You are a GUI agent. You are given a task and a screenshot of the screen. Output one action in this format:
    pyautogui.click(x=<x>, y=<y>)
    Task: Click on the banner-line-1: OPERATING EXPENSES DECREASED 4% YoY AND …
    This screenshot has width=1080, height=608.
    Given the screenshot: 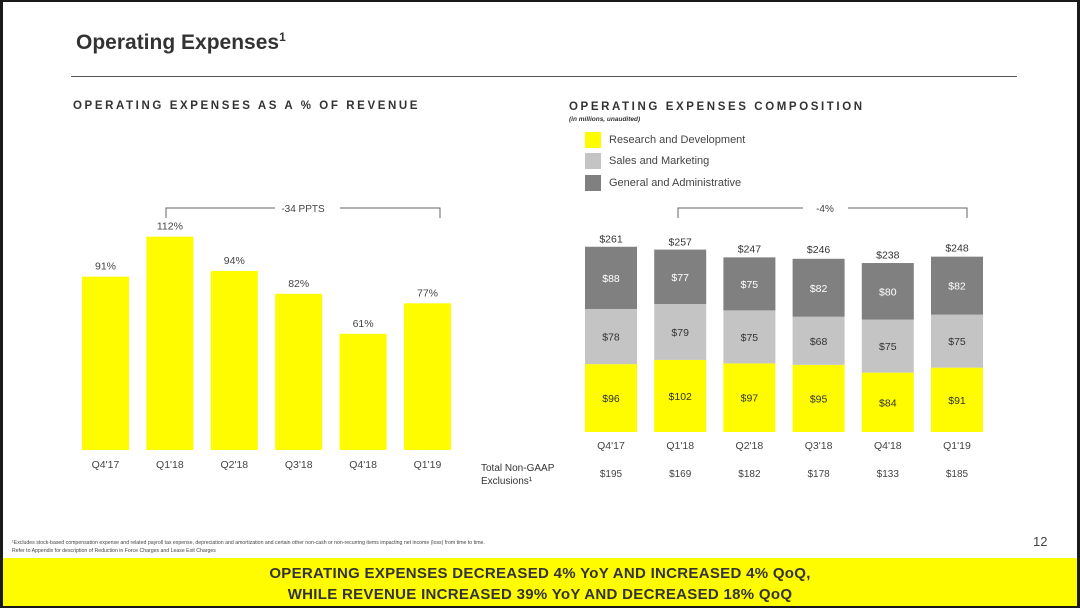 What is the action you would take?
    pyautogui.click(x=540, y=573)
    